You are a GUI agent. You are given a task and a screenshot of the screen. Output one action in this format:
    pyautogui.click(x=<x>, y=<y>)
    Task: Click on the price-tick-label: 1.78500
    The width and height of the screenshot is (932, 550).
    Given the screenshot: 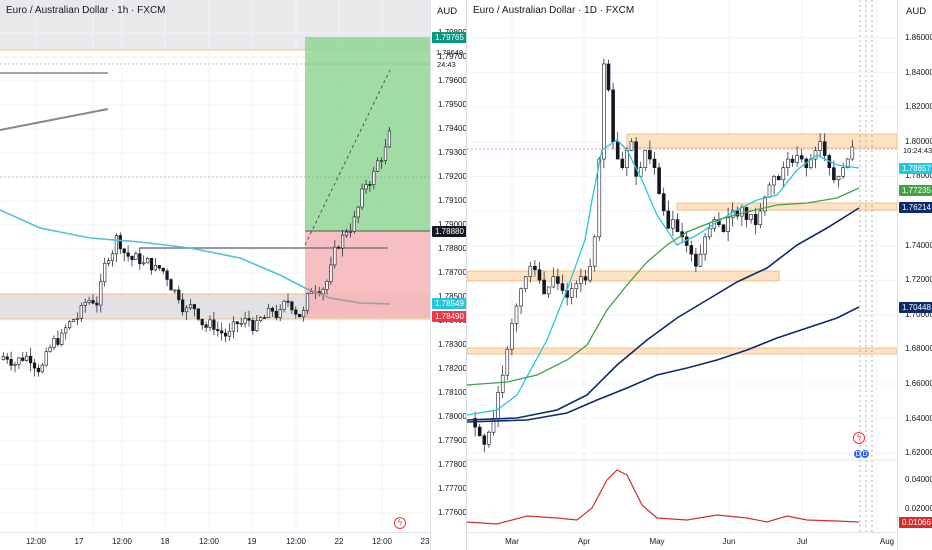 What is the action you would take?
    pyautogui.click(x=452, y=296)
    